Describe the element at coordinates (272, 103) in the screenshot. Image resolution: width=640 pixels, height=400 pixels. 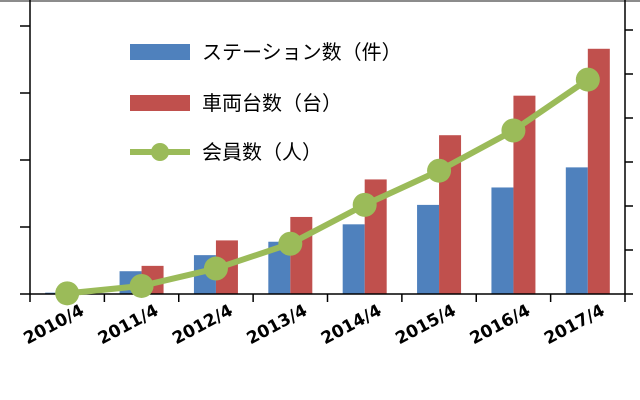
I see `legend-label-1: 車両台数（台）` at that location.